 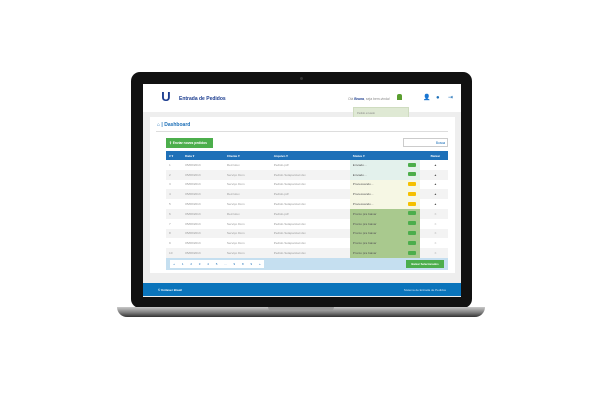 I want to click on table-footer: « 1 2 3 4 5... 9 8 9 » Baixar Selecionados, so click(x=307, y=264).